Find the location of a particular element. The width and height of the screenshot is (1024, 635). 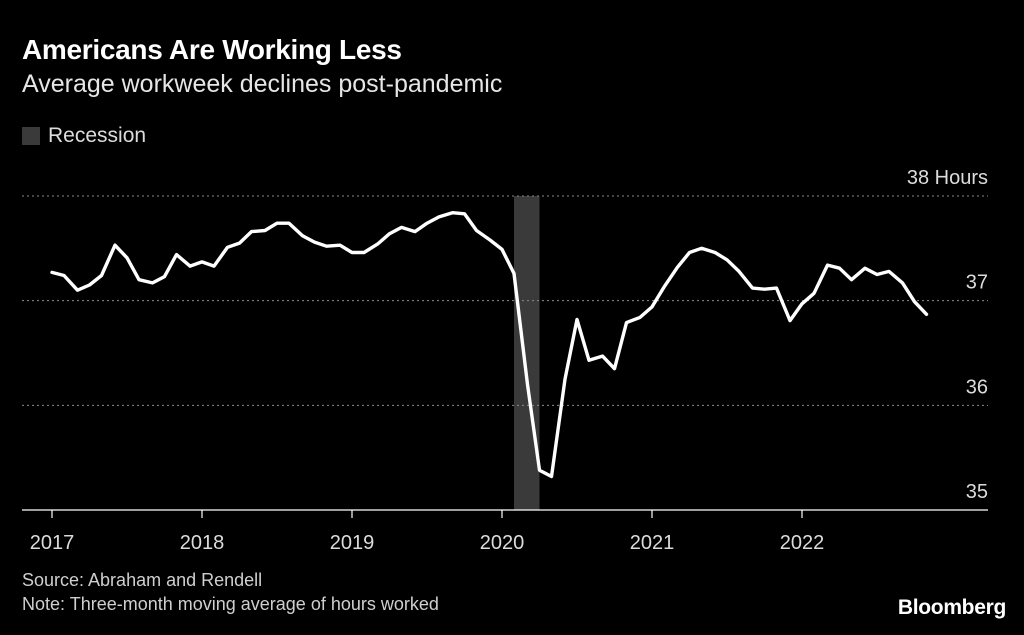

legend: Recession is located at coordinates (84, 136).